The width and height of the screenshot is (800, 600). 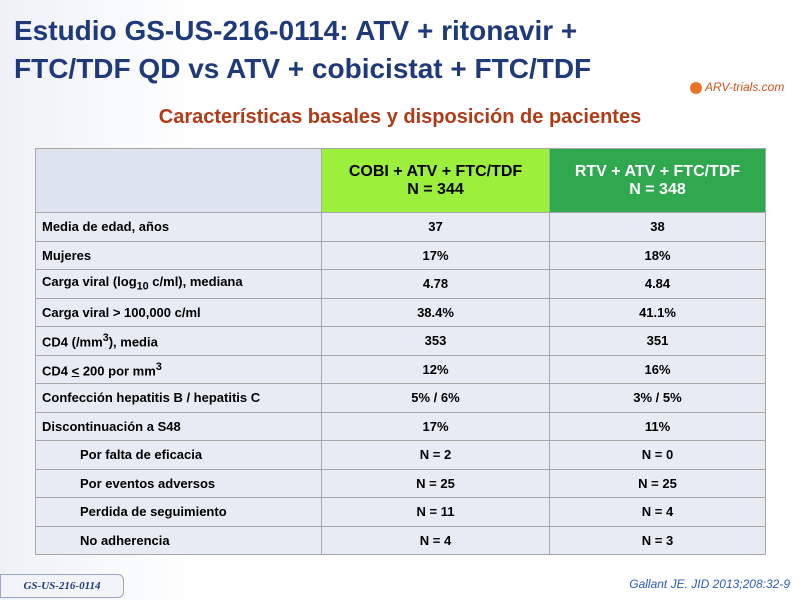 I want to click on label-part: ), media, so click(x=133, y=342).